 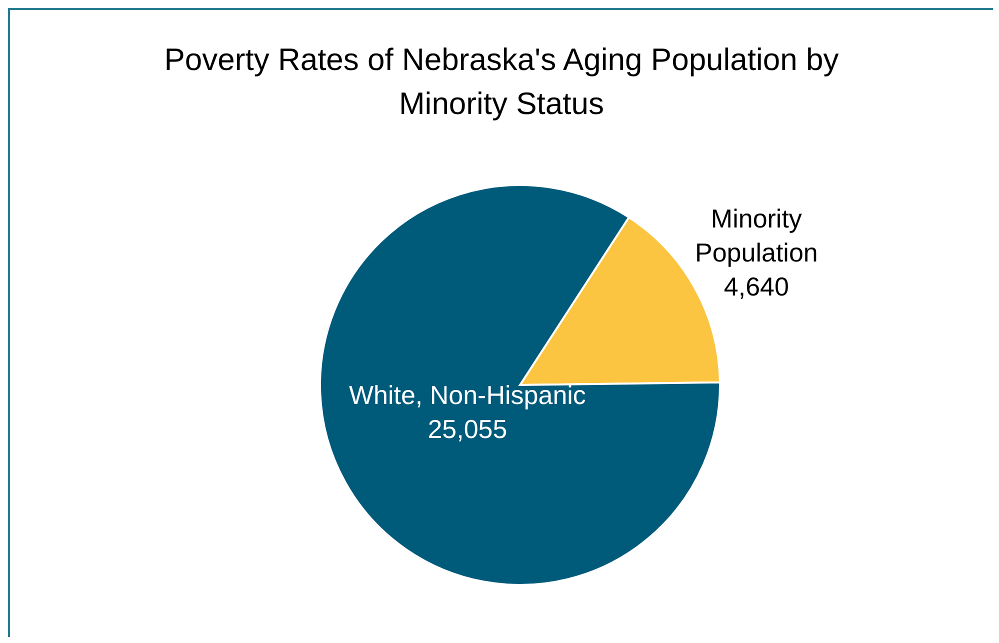 What do you see at coordinates (467, 395) in the screenshot?
I see `slice-label: White, Non-Hispanic` at bounding box center [467, 395].